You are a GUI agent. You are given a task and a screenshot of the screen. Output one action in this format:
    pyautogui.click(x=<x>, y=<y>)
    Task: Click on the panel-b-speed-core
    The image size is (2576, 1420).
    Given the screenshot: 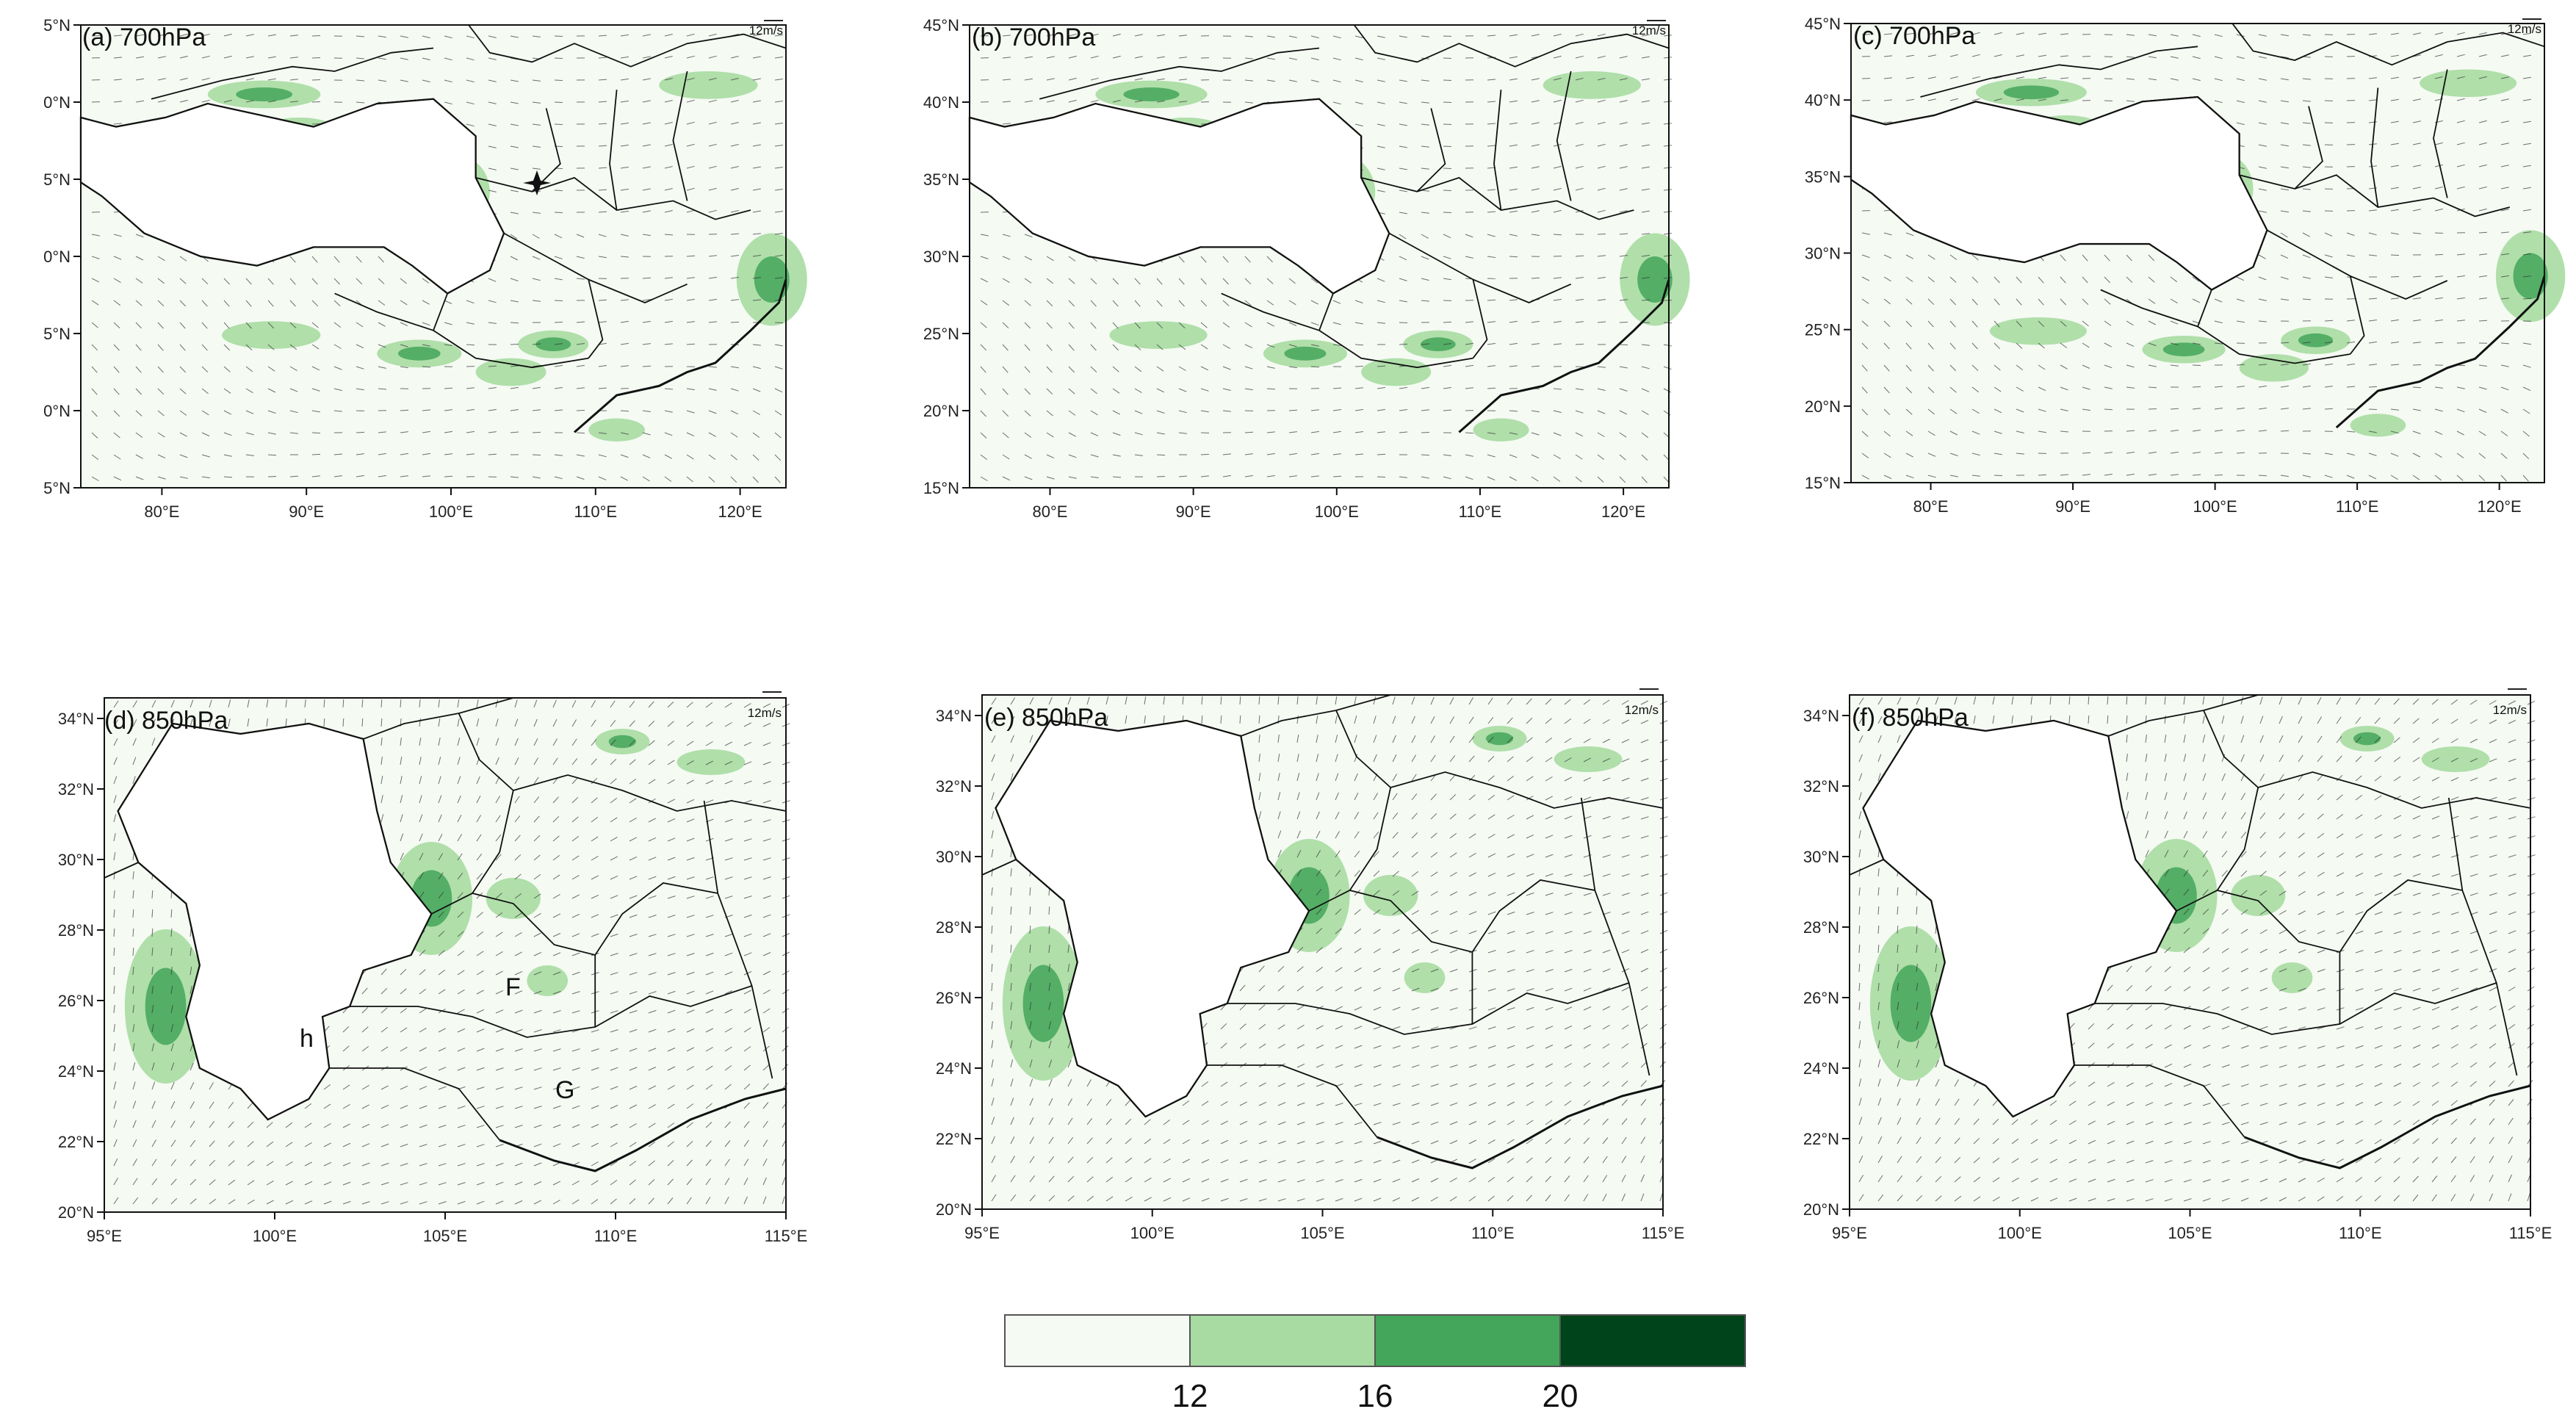 What is the action you would take?
    pyautogui.click(x=1151, y=94)
    